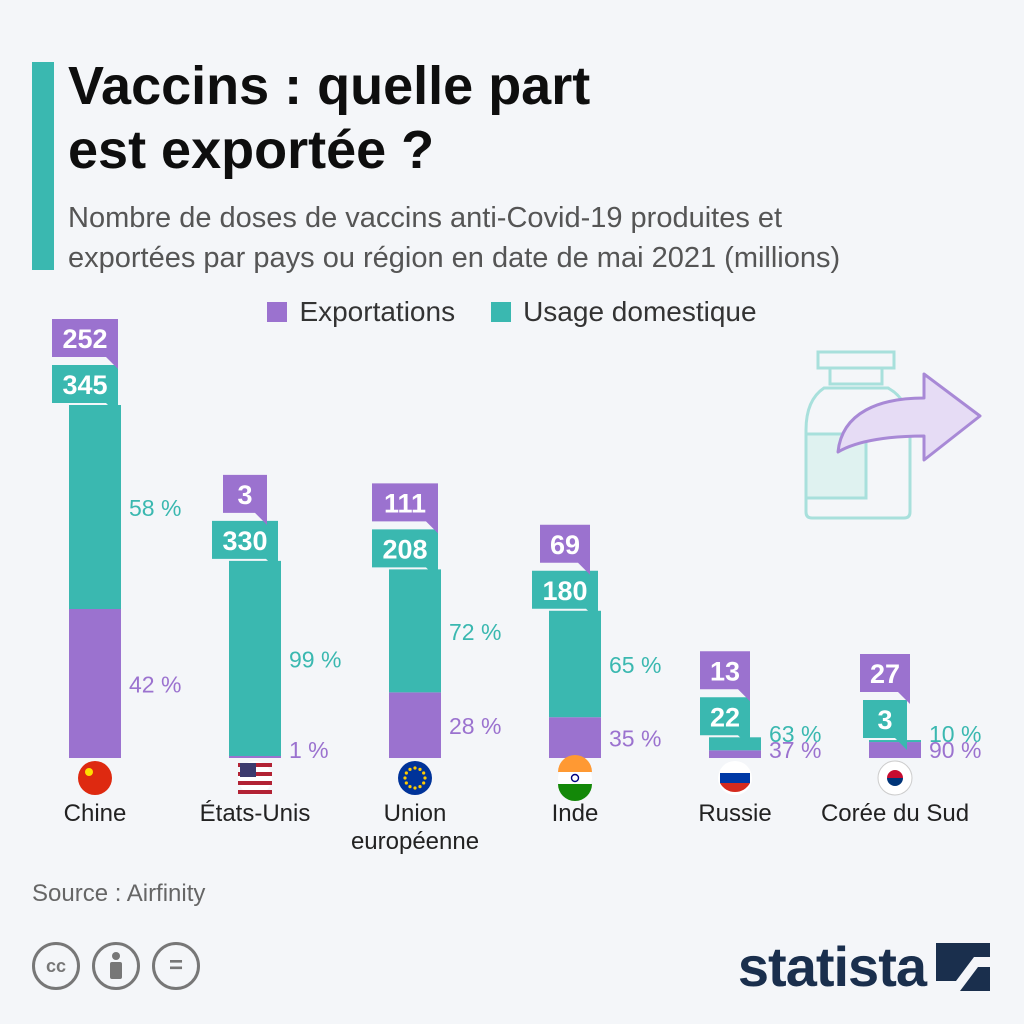 The image size is (1024, 1024). I want to click on category-label: européenne, so click(415, 841).